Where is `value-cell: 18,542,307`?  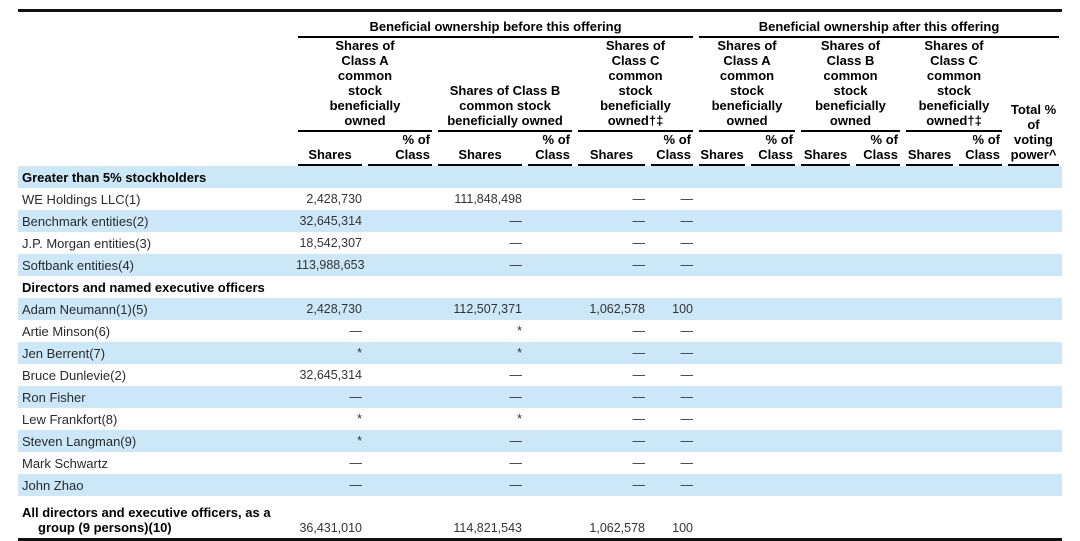
value-cell: 18,542,307 is located at coordinates (330, 243).